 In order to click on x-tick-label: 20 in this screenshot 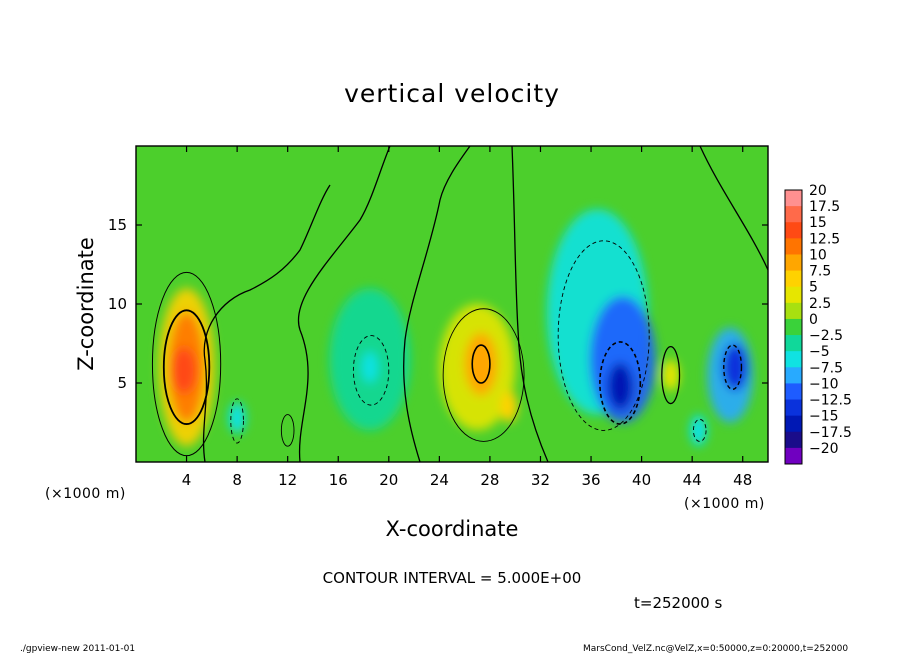, I will do `click(388, 480)`.